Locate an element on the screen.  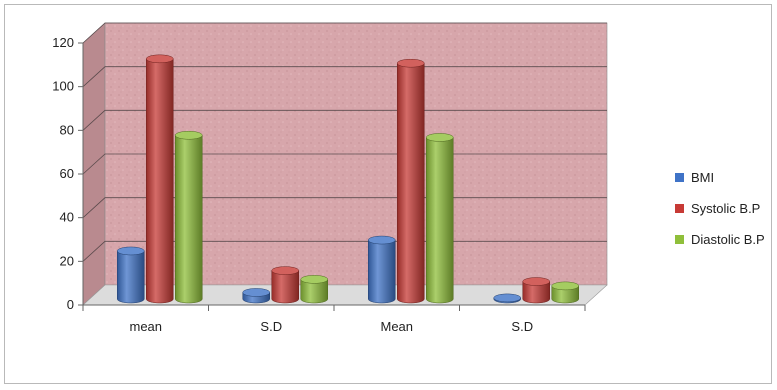
y-tick-label: 40 is located at coordinates (67, 217).